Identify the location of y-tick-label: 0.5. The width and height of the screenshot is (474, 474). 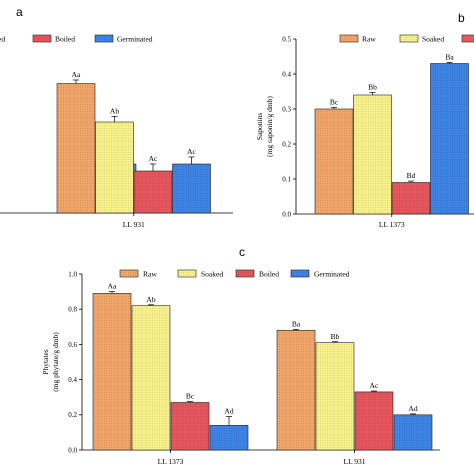
(286, 39).